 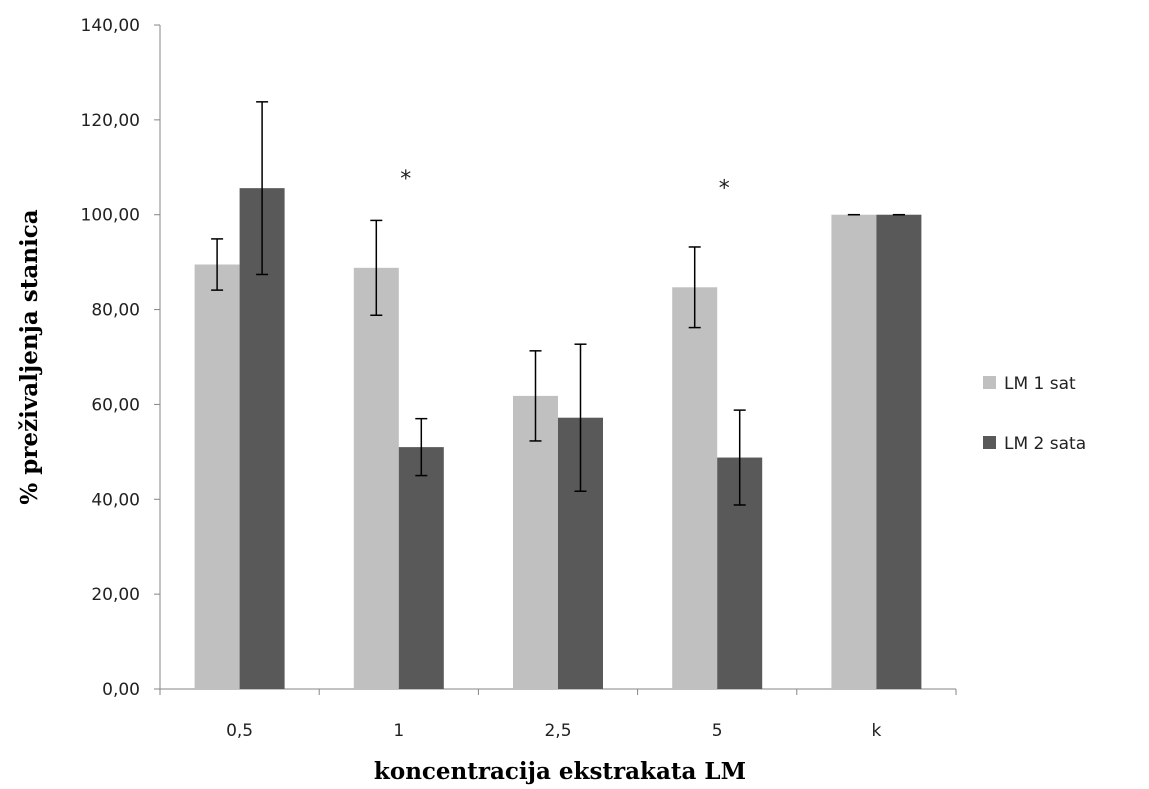 What do you see at coordinates (110, 121) in the screenshot?
I see `y-tick-label: 120,00` at bounding box center [110, 121].